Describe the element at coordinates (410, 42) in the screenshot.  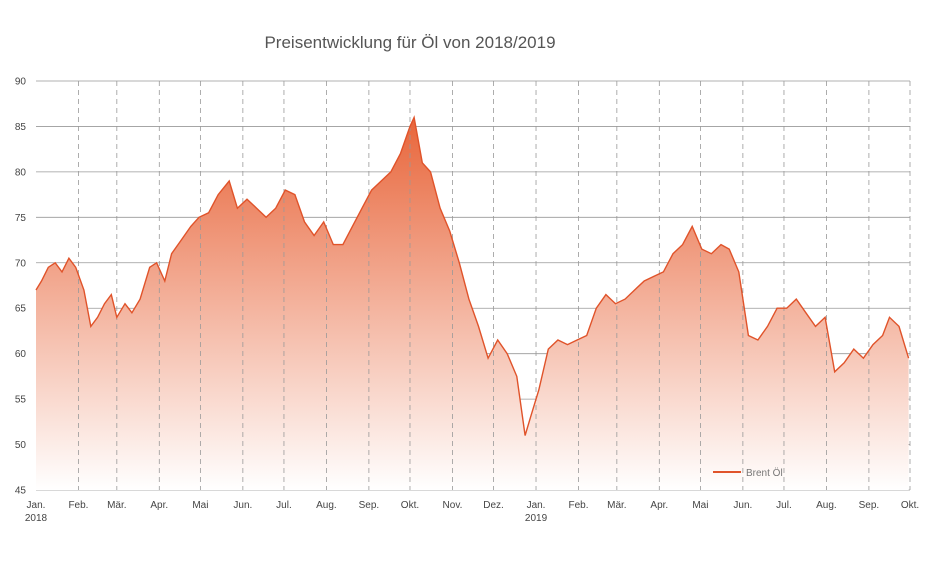
I see `chart-title: Preisentwicklung für Öl von 2018/2019` at that location.